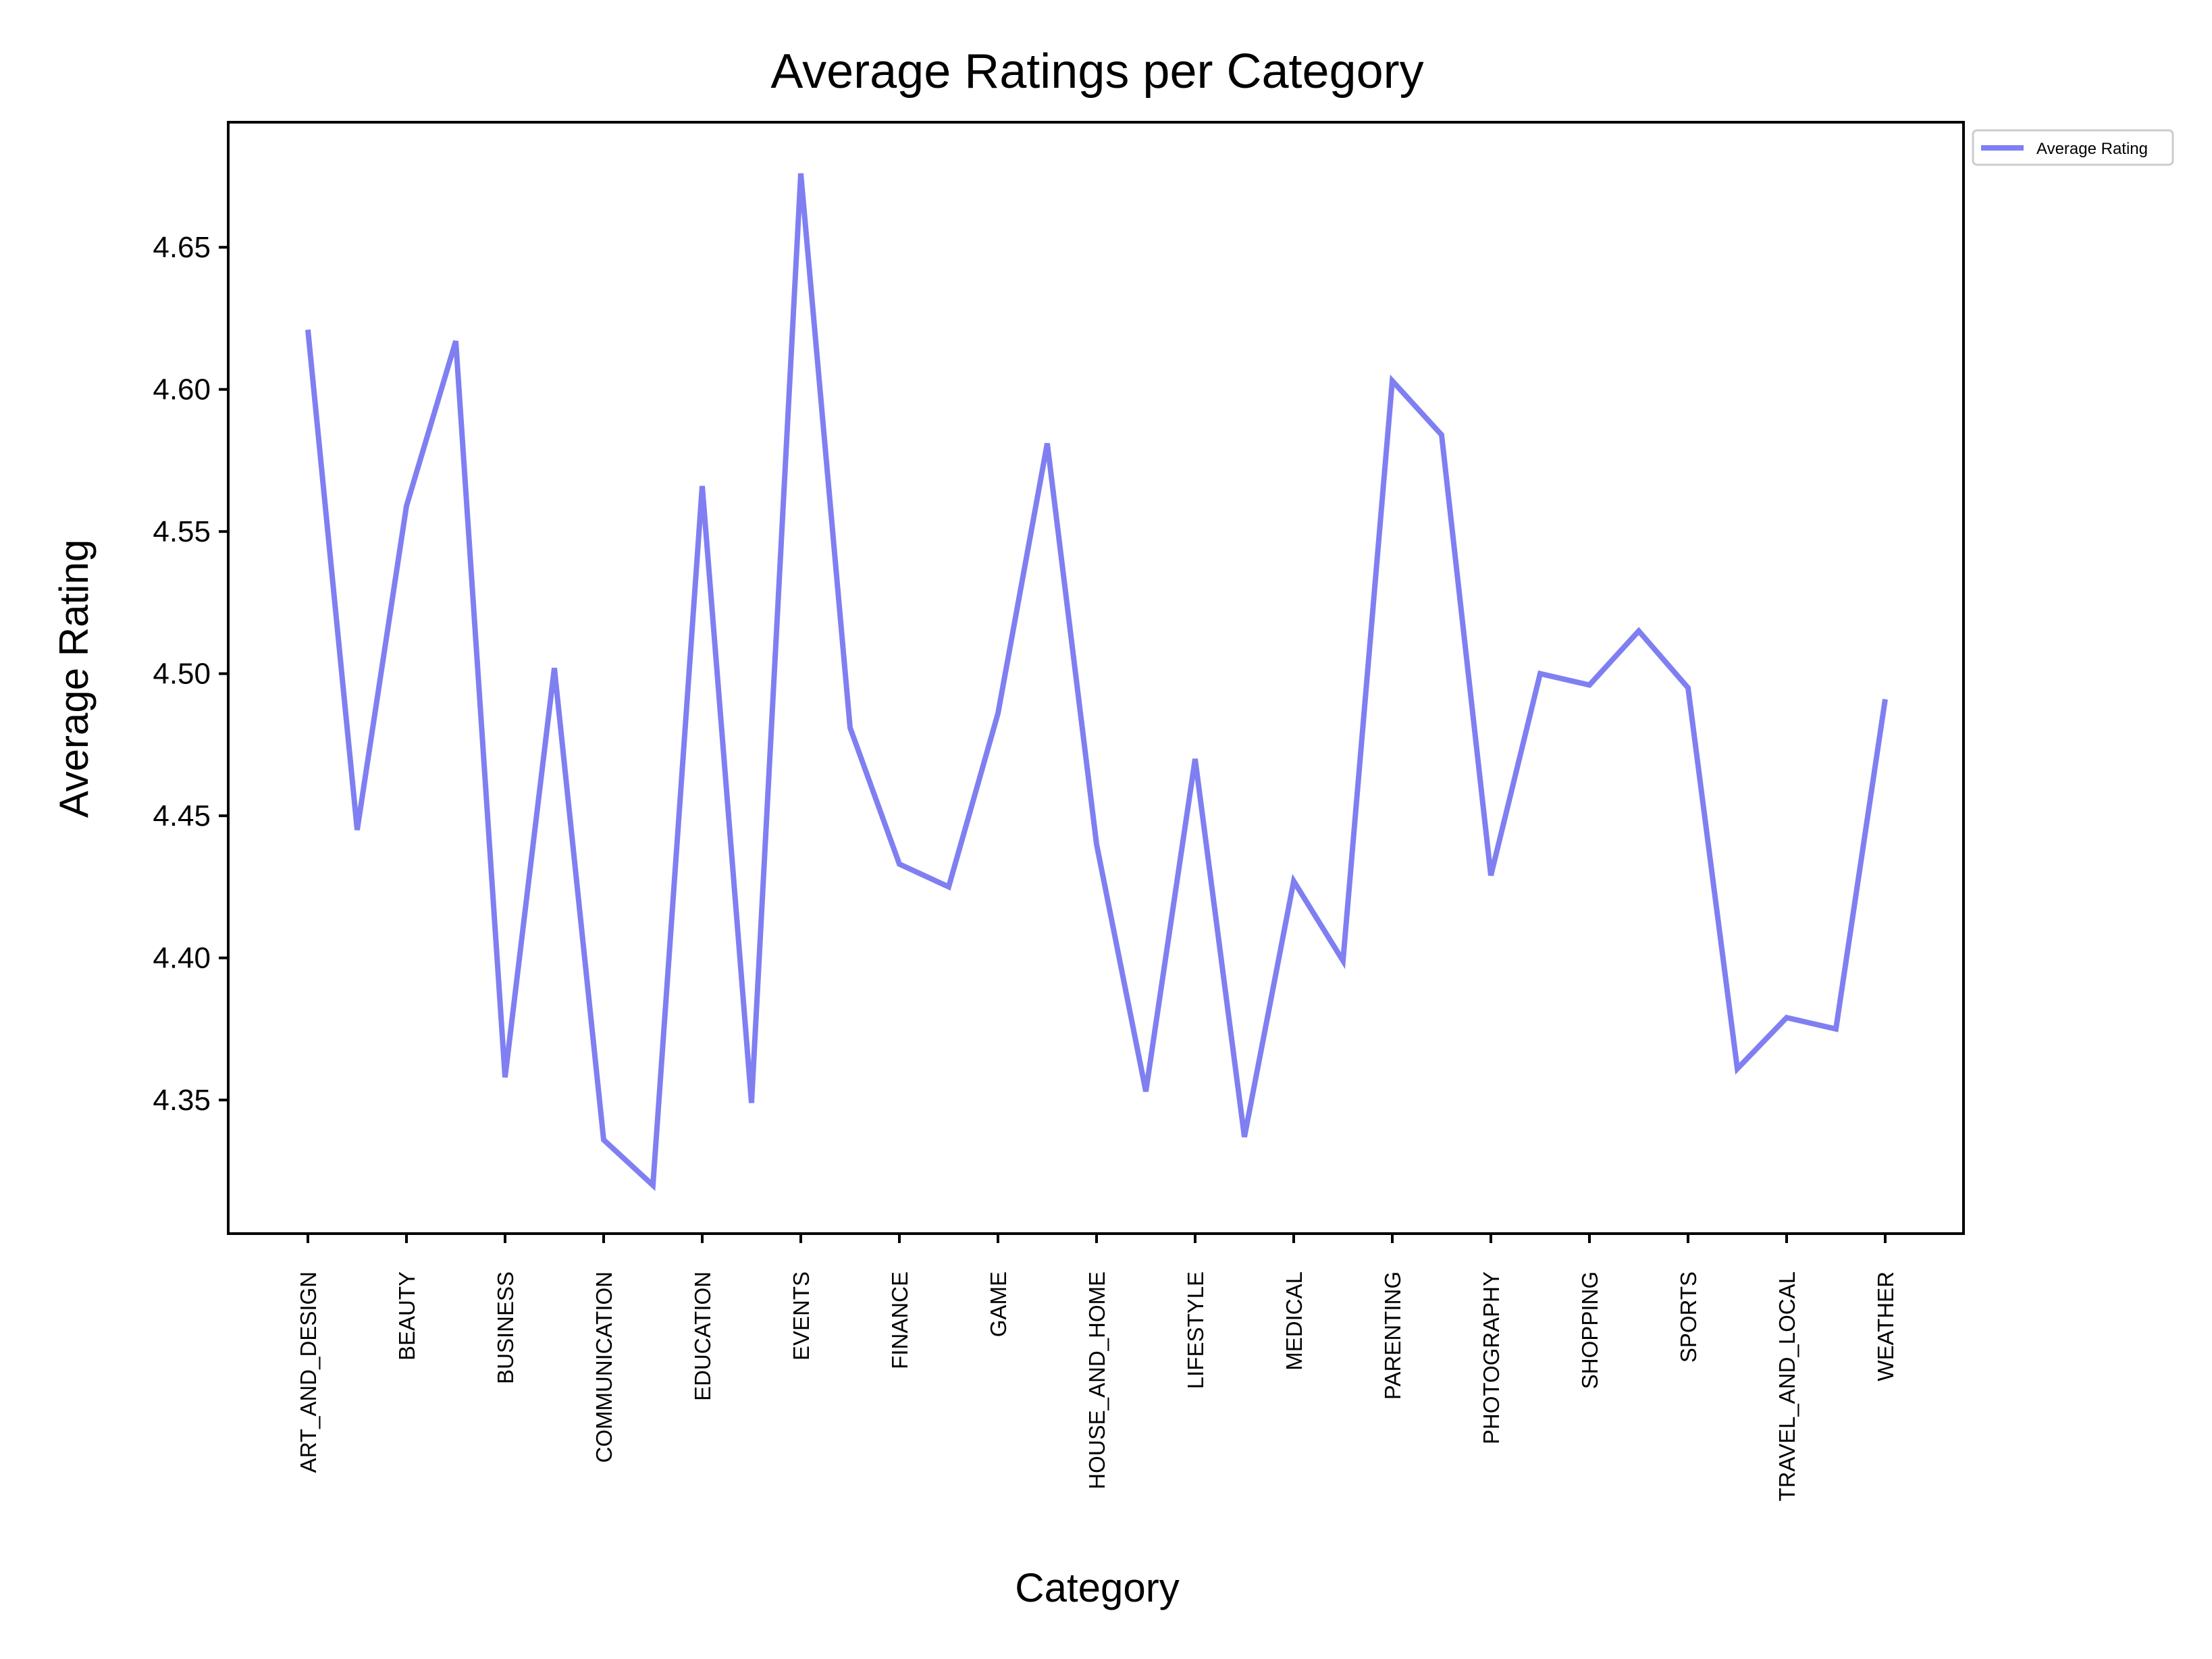 This screenshot has width=2212, height=1659. What do you see at coordinates (1096, 72) in the screenshot?
I see `chart-title: Average Ratings per Category` at bounding box center [1096, 72].